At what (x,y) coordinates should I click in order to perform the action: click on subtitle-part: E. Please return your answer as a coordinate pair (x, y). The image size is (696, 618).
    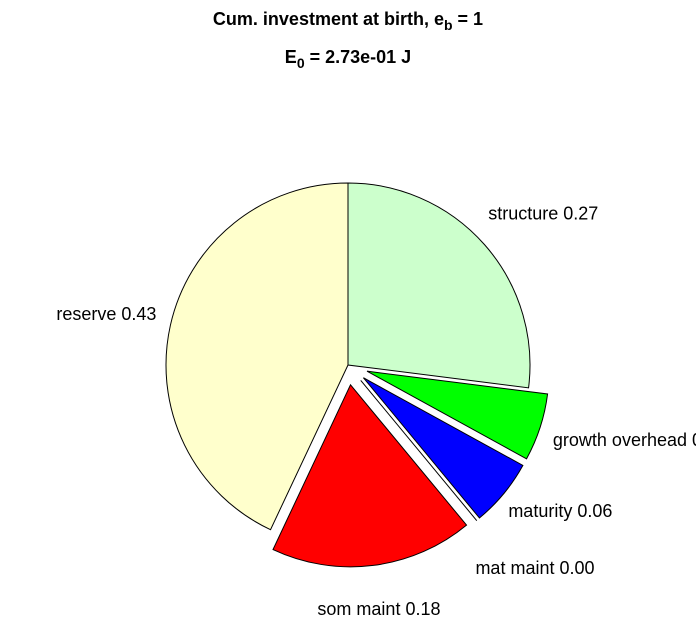
    Looking at the image, I should click on (291, 57).